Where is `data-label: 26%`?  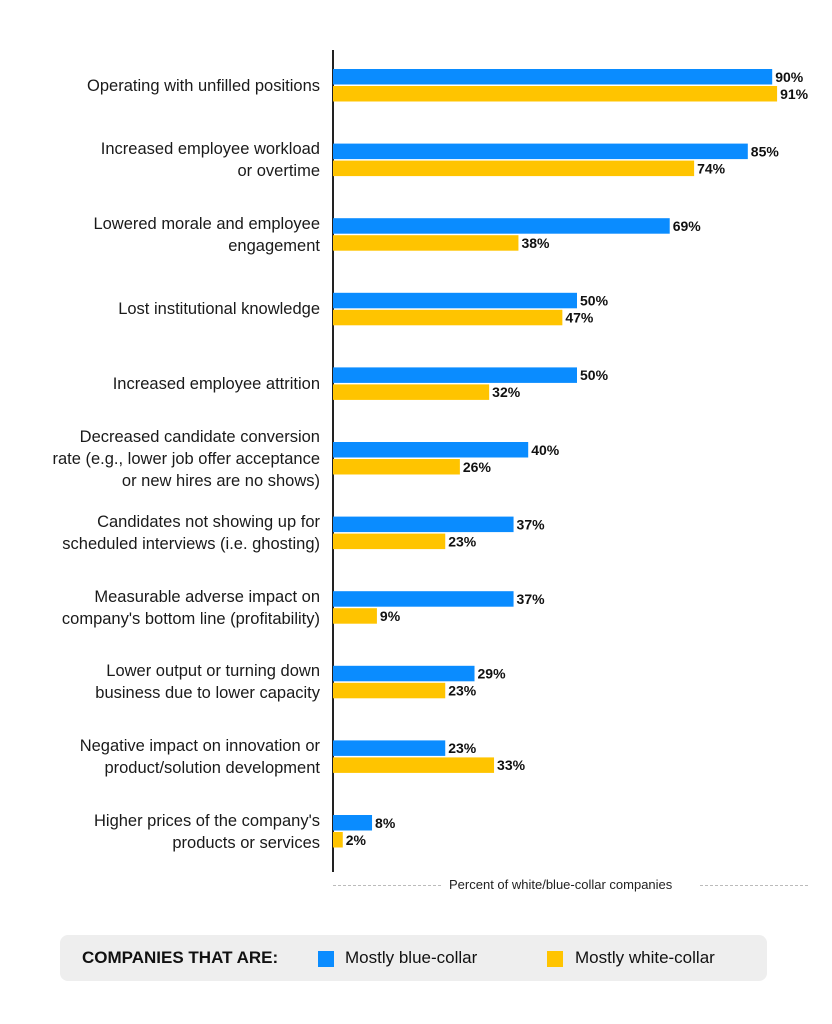
data-label: 26% is located at coordinates (477, 467).